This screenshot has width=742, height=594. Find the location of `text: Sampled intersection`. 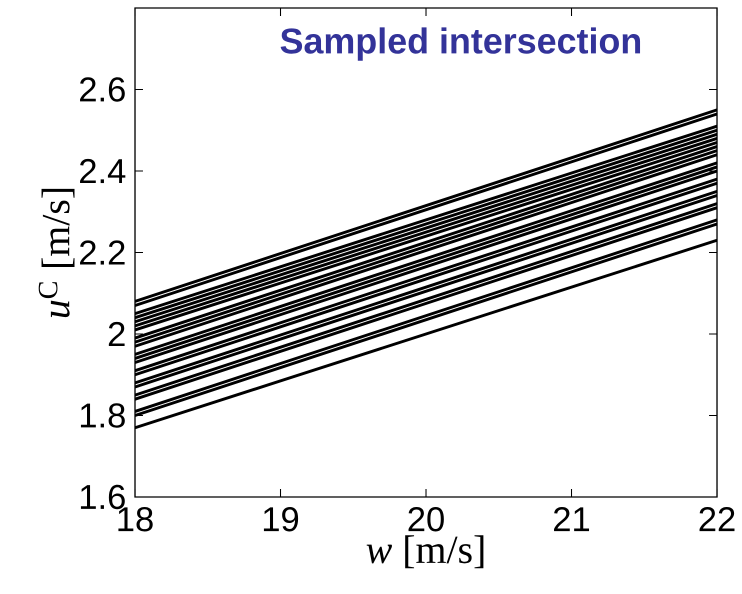

text: Sampled intersection is located at coordinates (460, 44).